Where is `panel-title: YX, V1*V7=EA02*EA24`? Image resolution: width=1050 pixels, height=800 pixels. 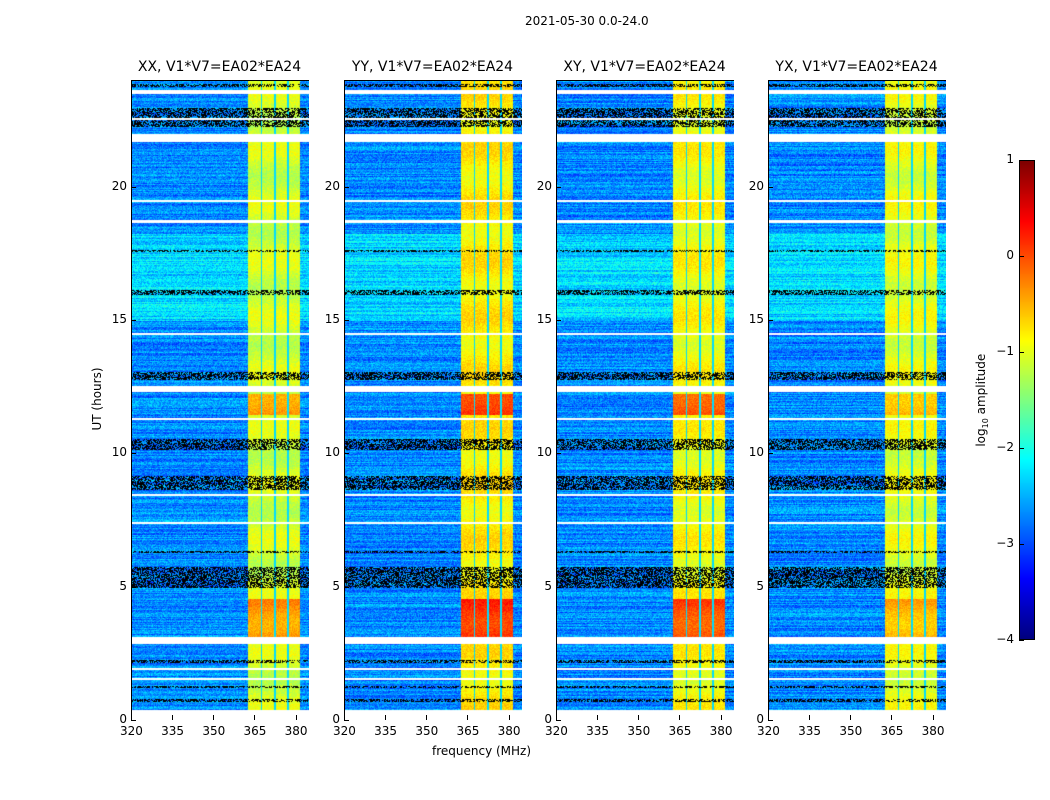 panel-title: YX, V1*V7=EA02*EA24 is located at coordinates (856, 67).